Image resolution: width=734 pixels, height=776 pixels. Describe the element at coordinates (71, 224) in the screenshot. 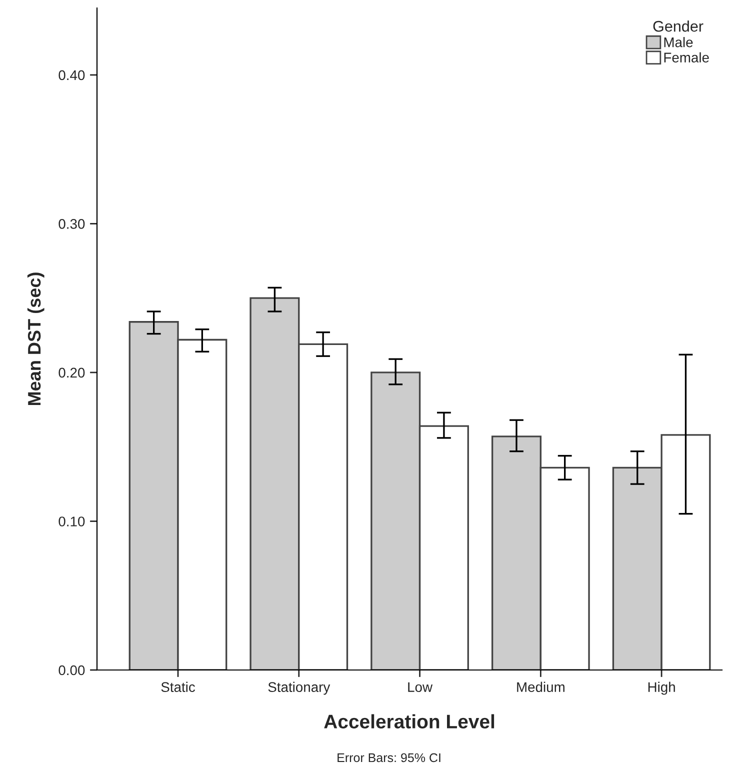

I see `y-tick-label: 0.30` at that location.